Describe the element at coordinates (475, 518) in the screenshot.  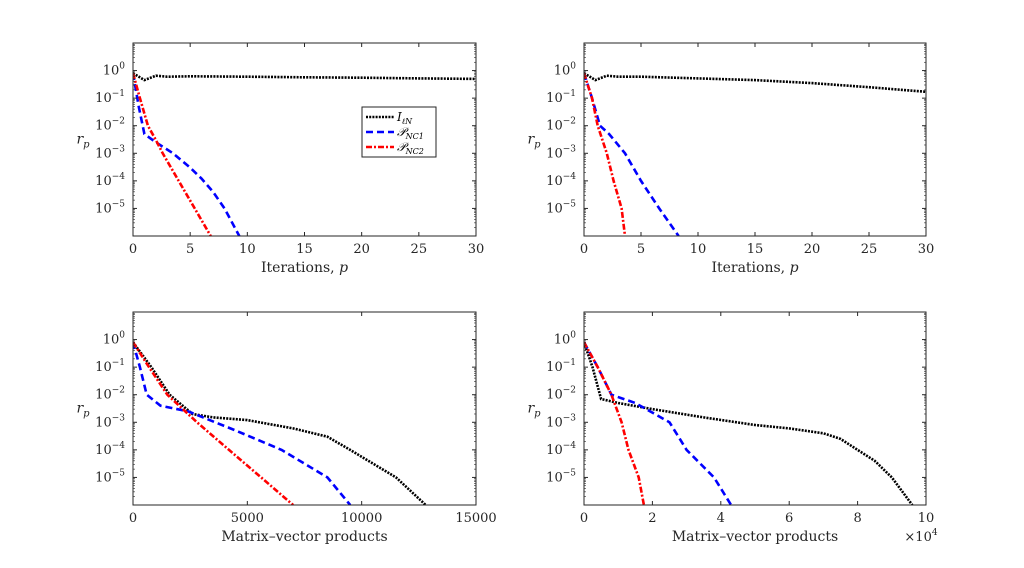
I see `x-tick-label: 15000` at that location.